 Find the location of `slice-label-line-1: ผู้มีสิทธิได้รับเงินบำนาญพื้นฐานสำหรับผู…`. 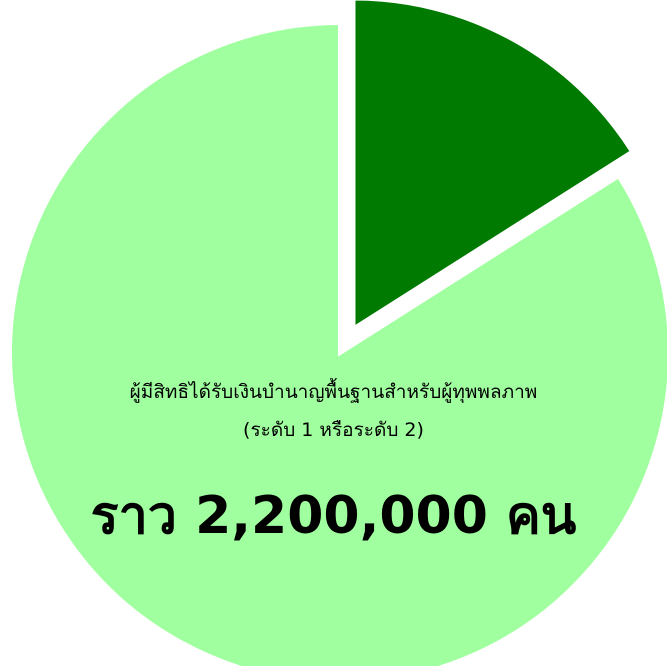

slice-label-line-1: ผู้มีสิทธิได้รับเงินบำนาญพื้นฐานสำหรับผู… is located at coordinates (333, 392).